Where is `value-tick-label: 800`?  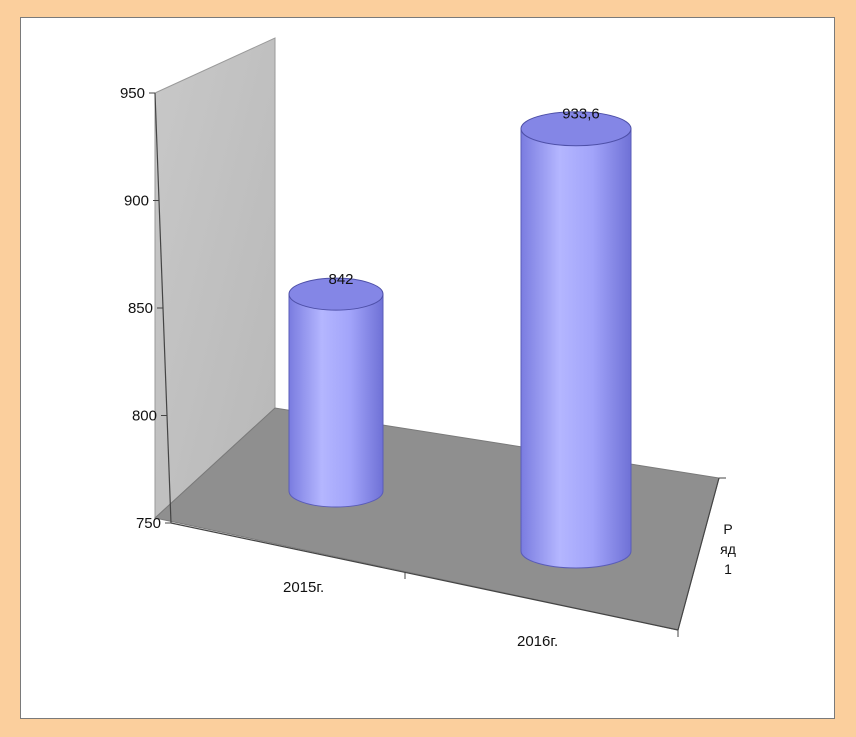
value-tick-label: 800 is located at coordinates (144, 416).